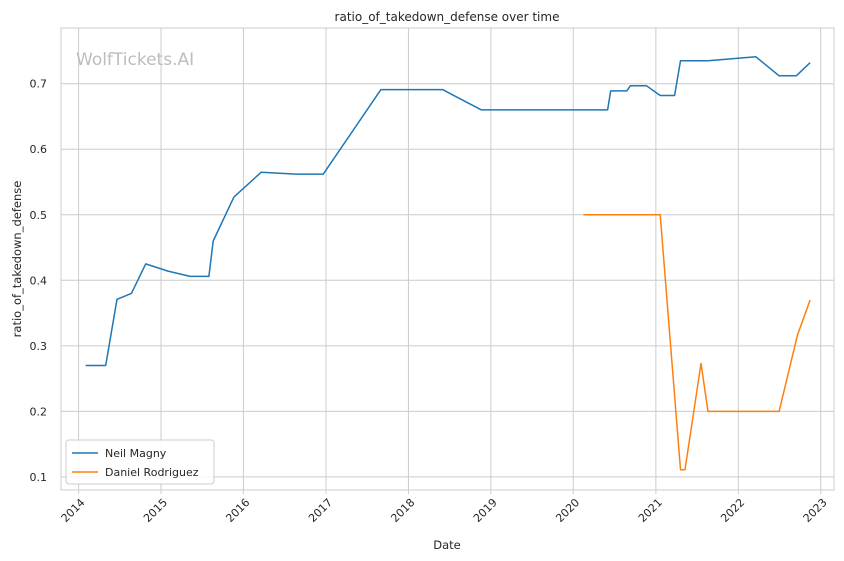 The width and height of the screenshot is (844, 561). Describe the element at coordinates (39, 215) in the screenshot. I see `y-tick-label: 0.5` at that location.